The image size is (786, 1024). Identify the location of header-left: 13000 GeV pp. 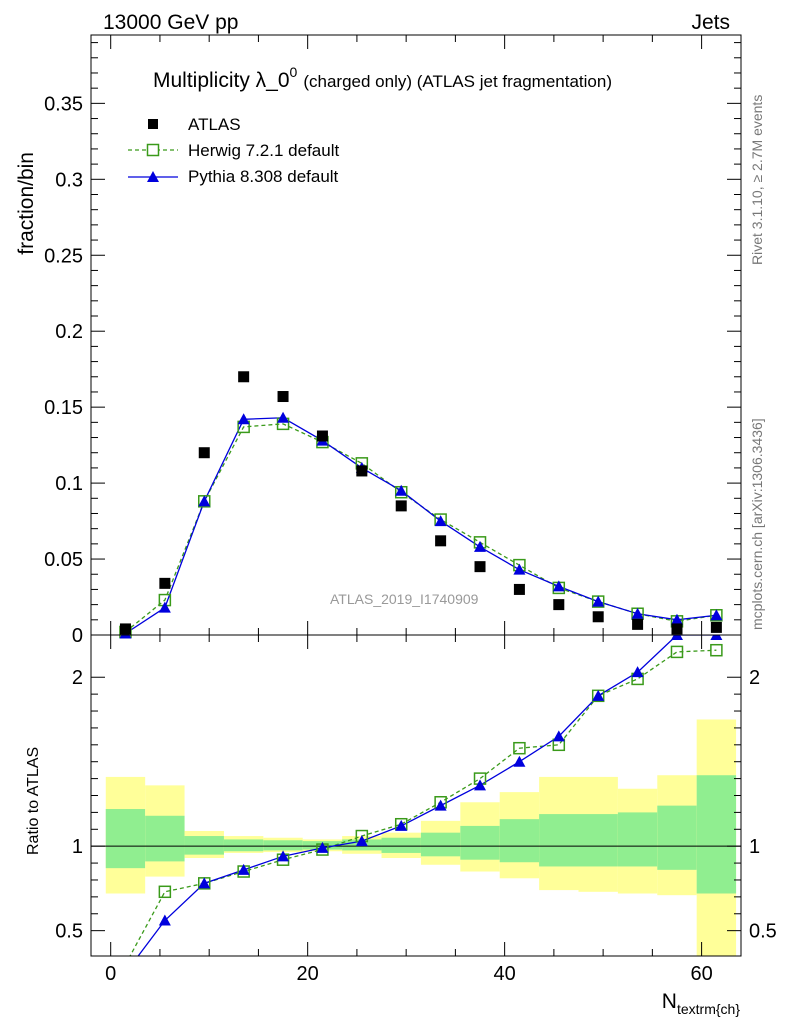
(170, 22).